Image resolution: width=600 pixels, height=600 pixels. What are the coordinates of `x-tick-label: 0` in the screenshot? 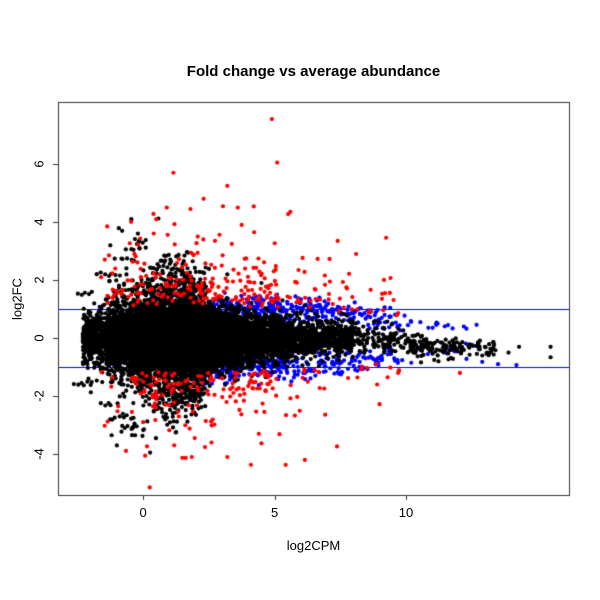 It's located at (143, 512).